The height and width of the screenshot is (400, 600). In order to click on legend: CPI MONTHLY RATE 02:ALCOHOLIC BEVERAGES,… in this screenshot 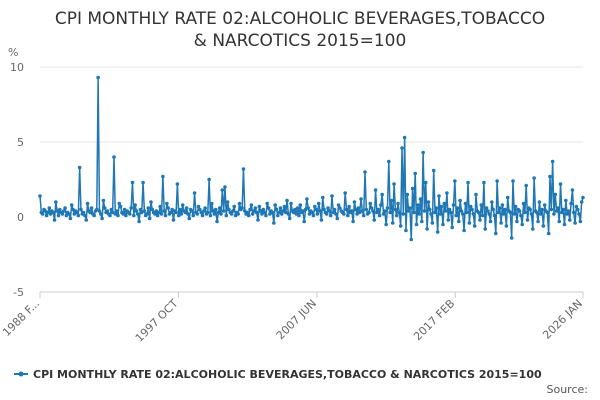, I will do `click(278, 374)`.